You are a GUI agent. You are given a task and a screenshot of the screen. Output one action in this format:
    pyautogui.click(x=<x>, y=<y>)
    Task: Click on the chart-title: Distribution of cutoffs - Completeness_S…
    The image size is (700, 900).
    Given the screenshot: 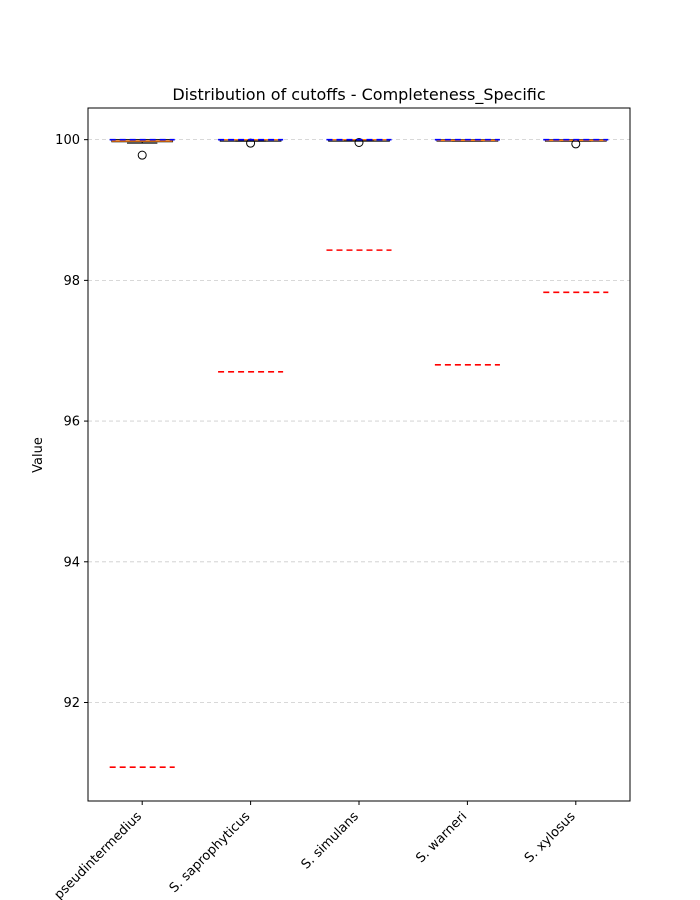 What is the action you would take?
    pyautogui.click(x=358, y=95)
    